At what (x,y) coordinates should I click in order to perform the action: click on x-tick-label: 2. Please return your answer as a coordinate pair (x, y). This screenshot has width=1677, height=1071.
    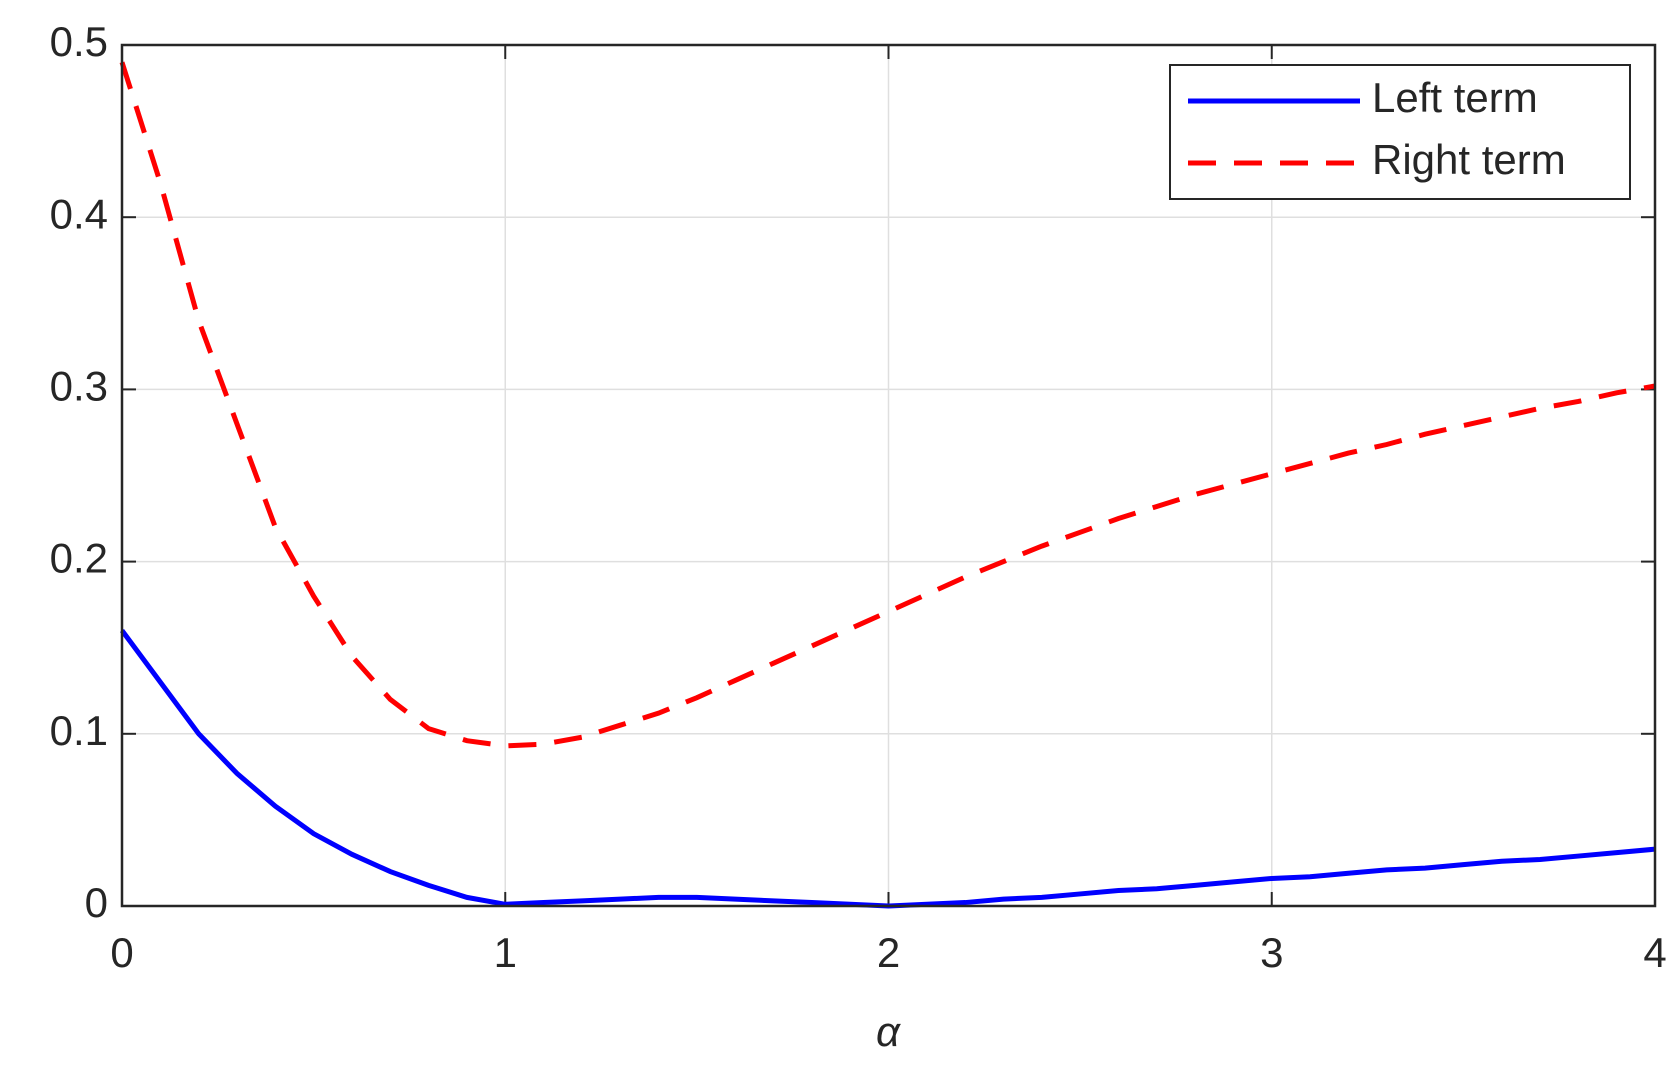
    Looking at the image, I should click on (888, 952).